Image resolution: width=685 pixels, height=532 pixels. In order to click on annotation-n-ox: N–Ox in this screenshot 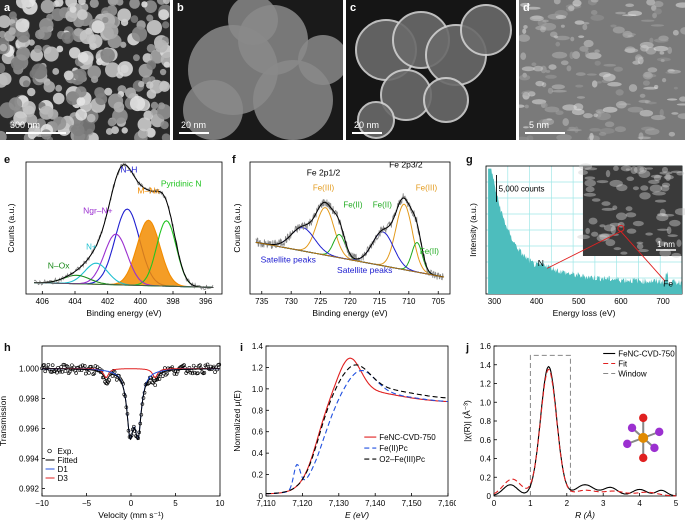, I will do `click(59, 266)`.